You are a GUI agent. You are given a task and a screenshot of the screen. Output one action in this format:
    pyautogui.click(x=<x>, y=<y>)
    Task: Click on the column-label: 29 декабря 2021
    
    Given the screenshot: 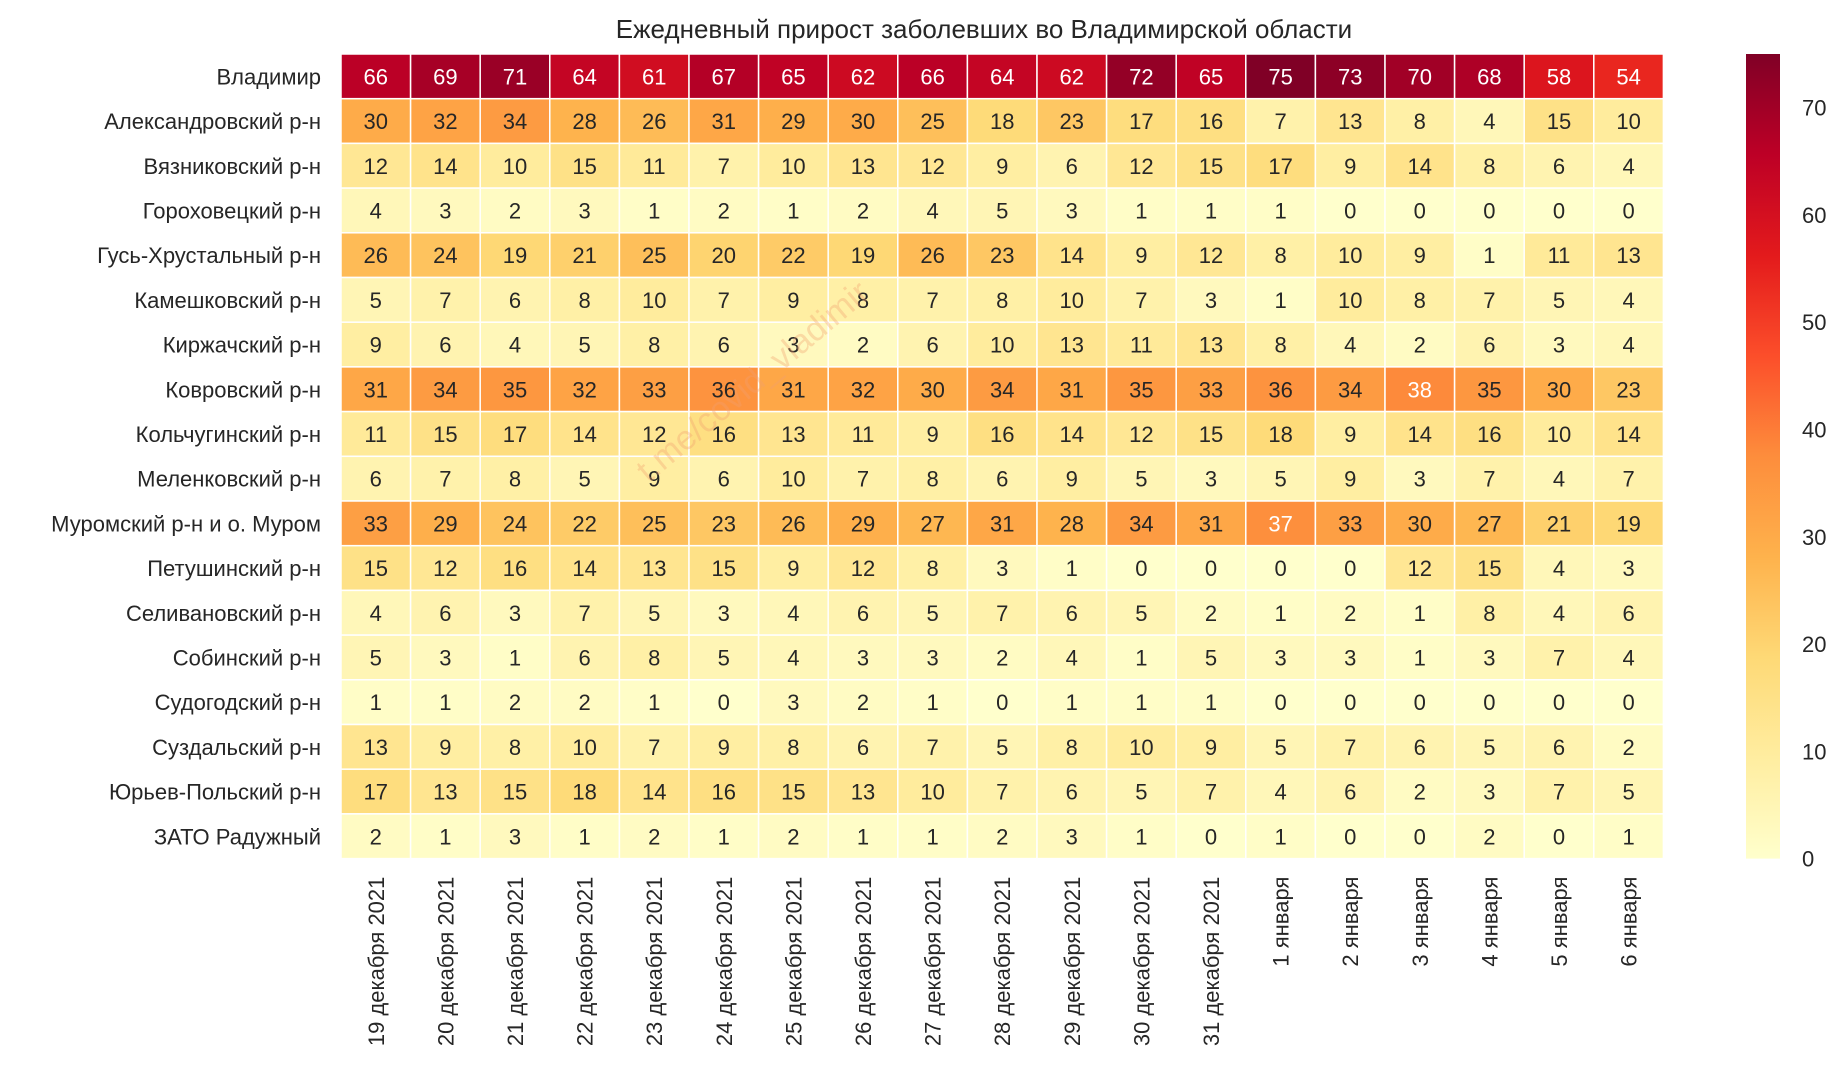 What is the action you would take?
    pyautogui.click(x=1072, y=962)
    